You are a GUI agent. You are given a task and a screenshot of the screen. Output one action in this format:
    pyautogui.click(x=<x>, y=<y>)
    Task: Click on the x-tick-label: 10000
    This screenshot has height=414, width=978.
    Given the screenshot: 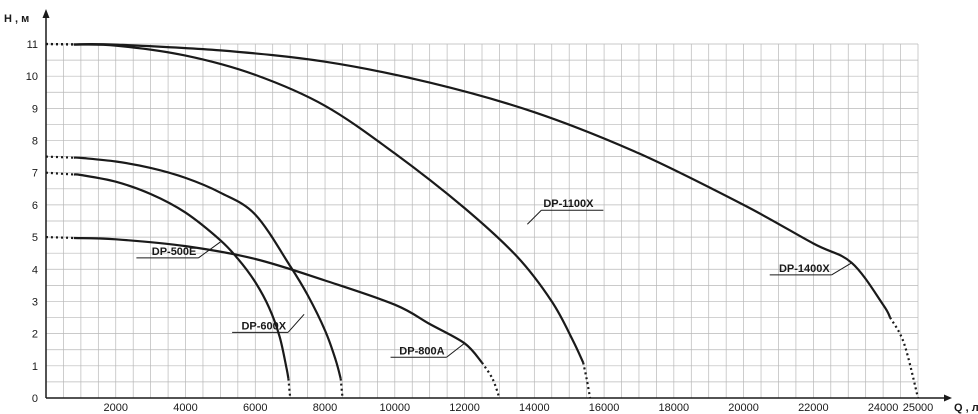 What is the action you would take?
    pyautogui.click(x=395, y=408)
    